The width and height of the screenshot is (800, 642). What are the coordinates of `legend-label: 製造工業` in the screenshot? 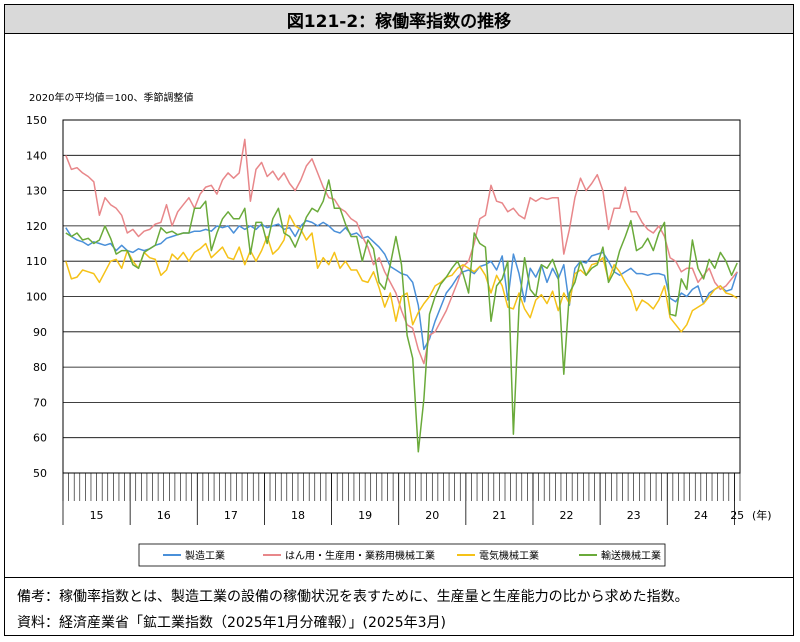 It's located at (205, 555).